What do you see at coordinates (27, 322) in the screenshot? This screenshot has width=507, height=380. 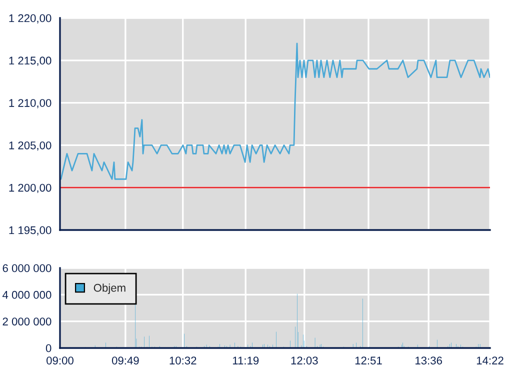 I see `y-tick-label: 2 000 000` at bounding box center [27, 322].